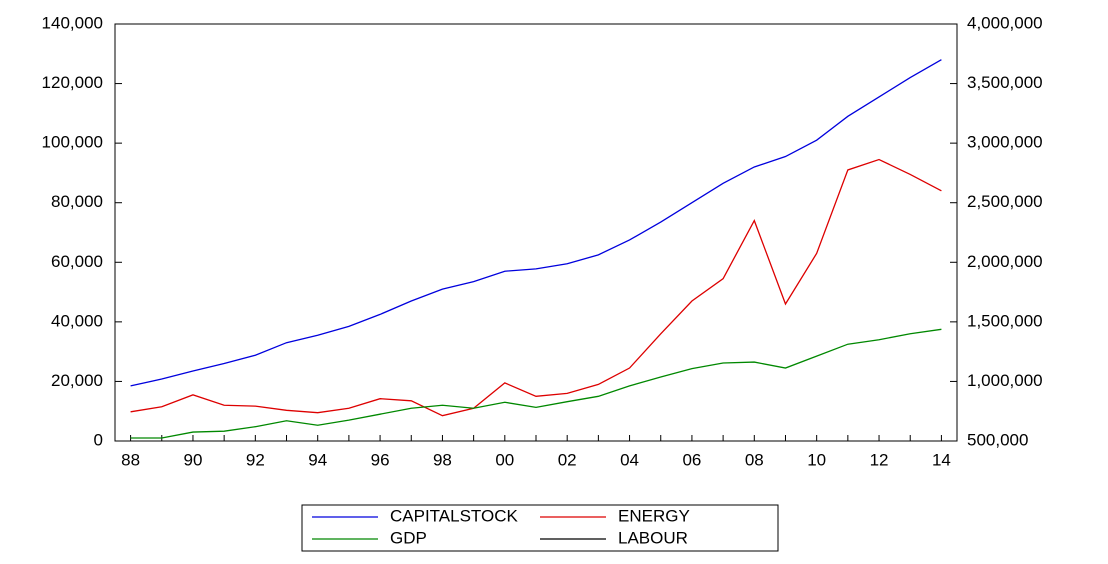  I want to click on legend-box, so click(540, 528).